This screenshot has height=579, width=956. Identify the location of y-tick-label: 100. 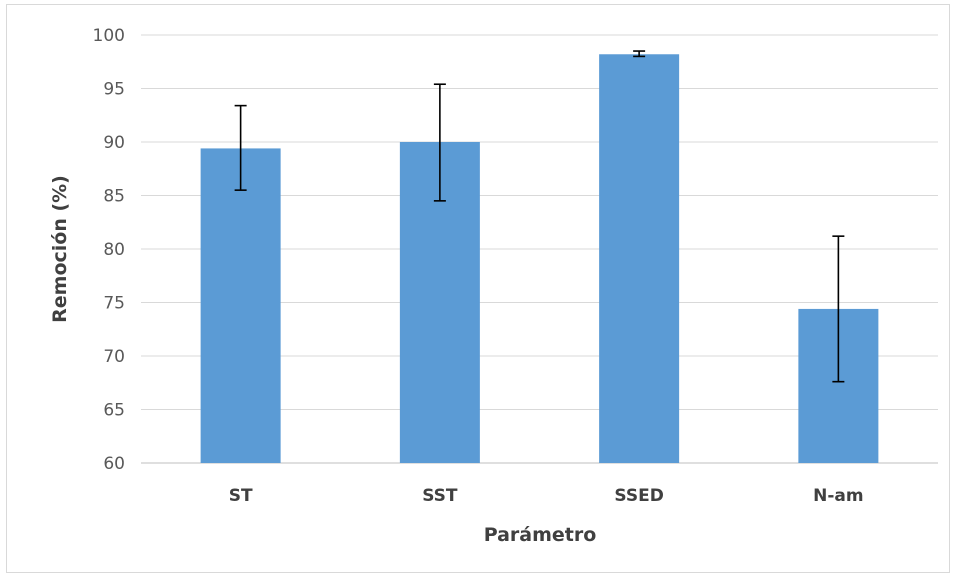
(109, 36).